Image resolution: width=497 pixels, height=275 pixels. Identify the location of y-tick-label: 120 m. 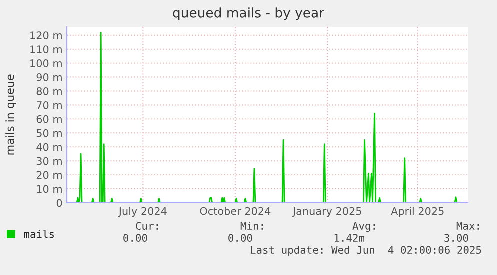
(46, 36).